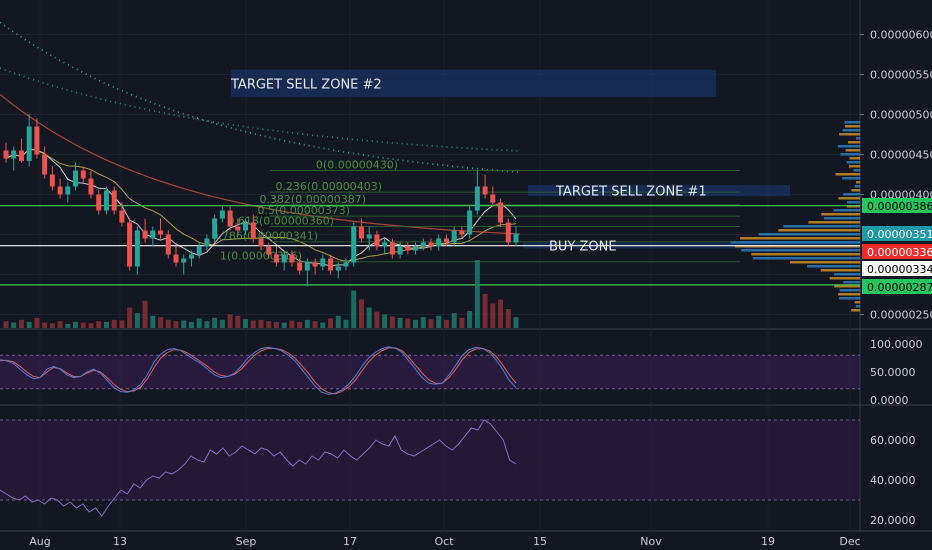 The height and width of the screenshot is (550, 932). Describe the element at coordinates (901, 115) in the screenshot. I see `y-tick-label: 0.00000500` at that location.